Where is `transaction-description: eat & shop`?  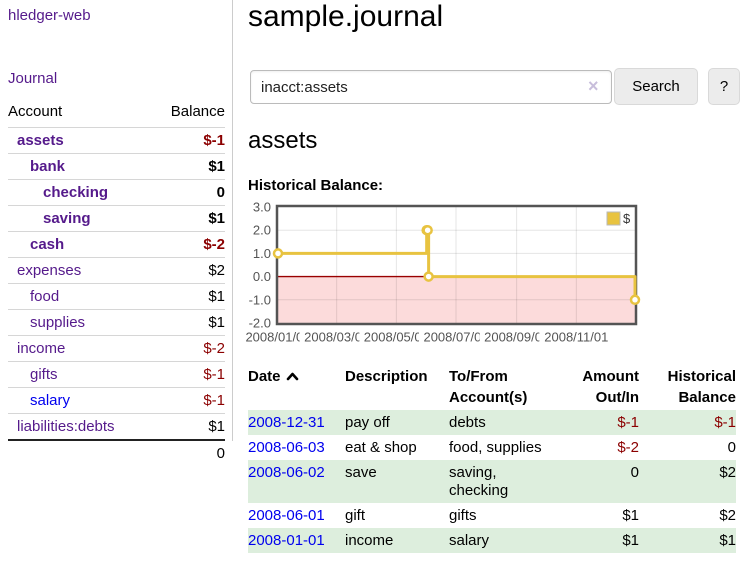 transaction-description: eat & shop is located at coordinates (381, 447).